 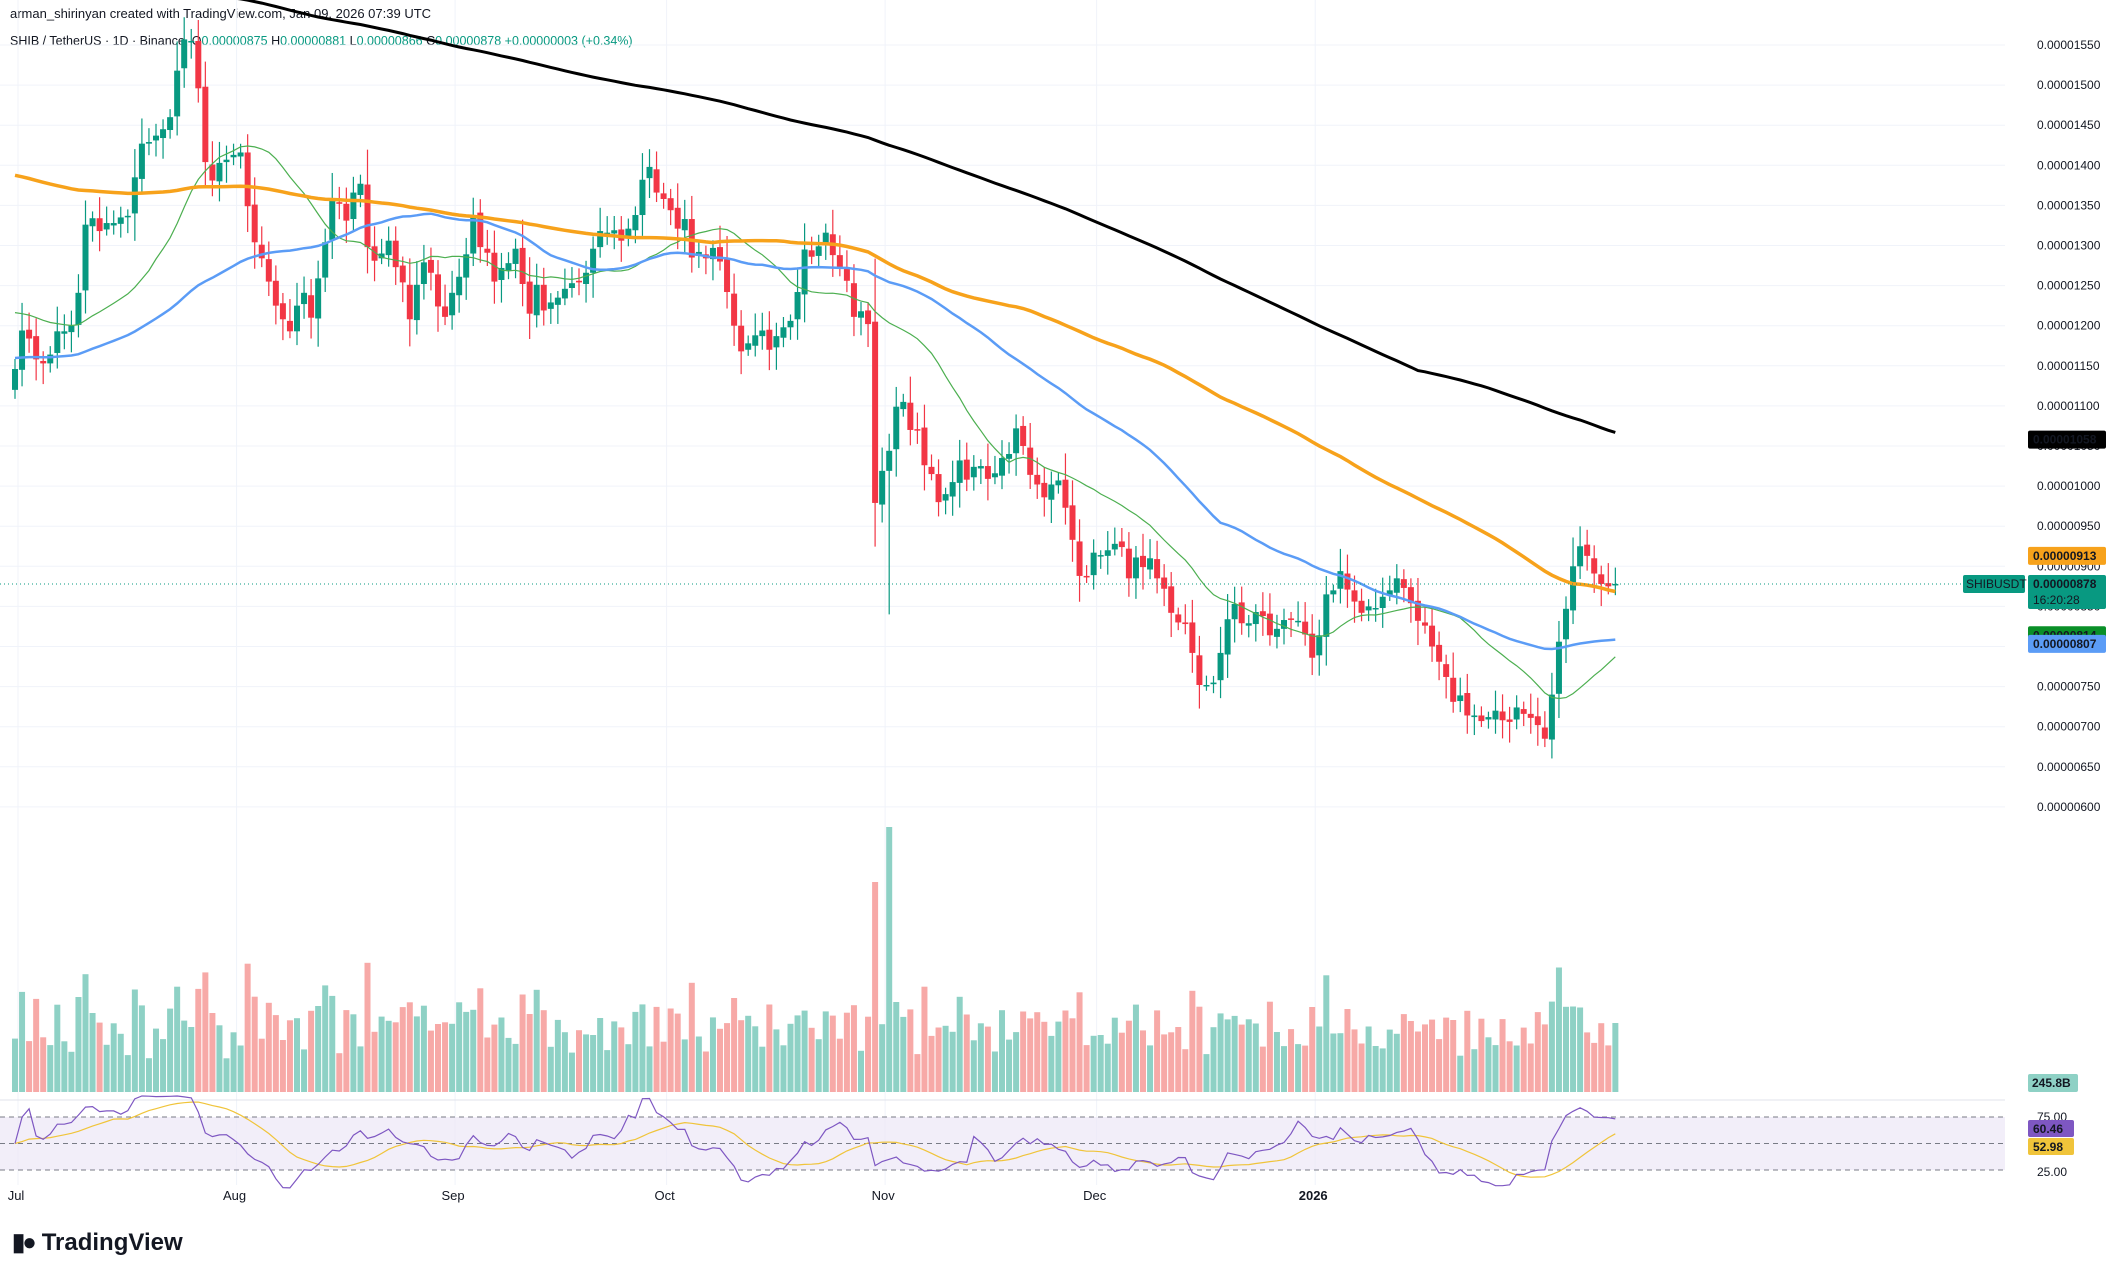 I want to click on y-tick-label: 0.00001150, so click(x=2068, y=366).